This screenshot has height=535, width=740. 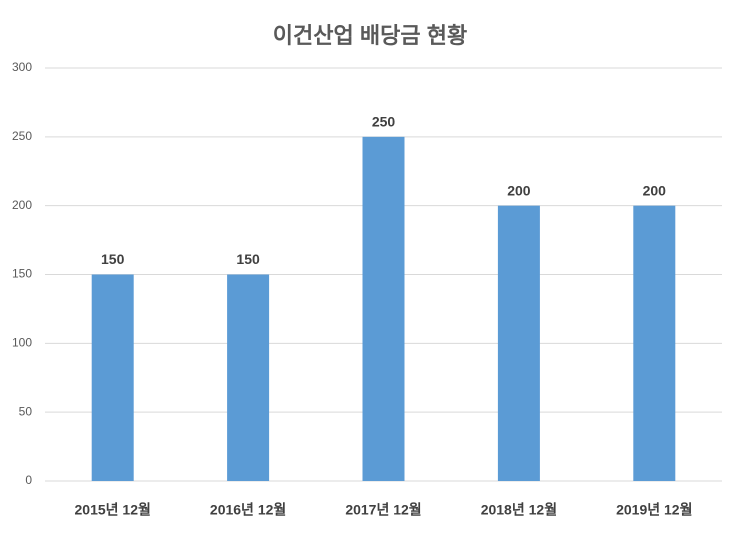 What do you see at coordinates (519, 510) in the screenshot?
I see `x-tick-label: 2018년 12월` at bounding box center [519, 510].